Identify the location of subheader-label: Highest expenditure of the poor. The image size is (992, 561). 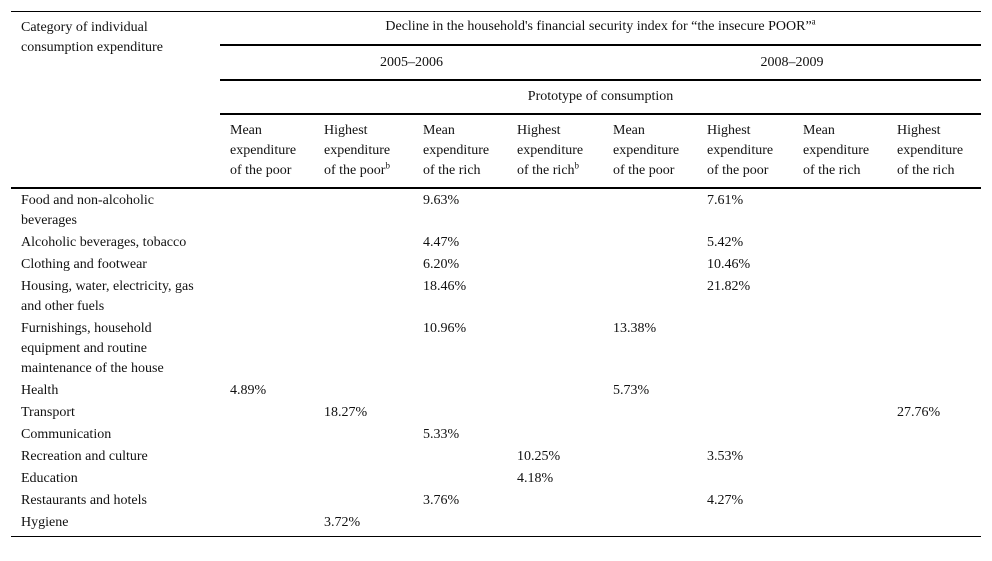
(740, 150).